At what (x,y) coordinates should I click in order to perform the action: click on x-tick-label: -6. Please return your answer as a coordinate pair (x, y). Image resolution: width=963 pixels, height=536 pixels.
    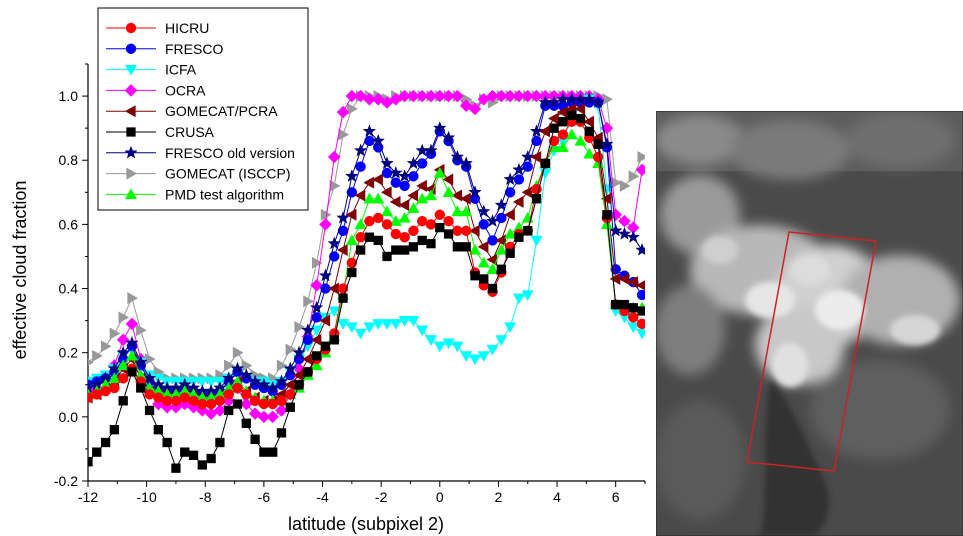
    Looking at the image, I should click on (264, 497).